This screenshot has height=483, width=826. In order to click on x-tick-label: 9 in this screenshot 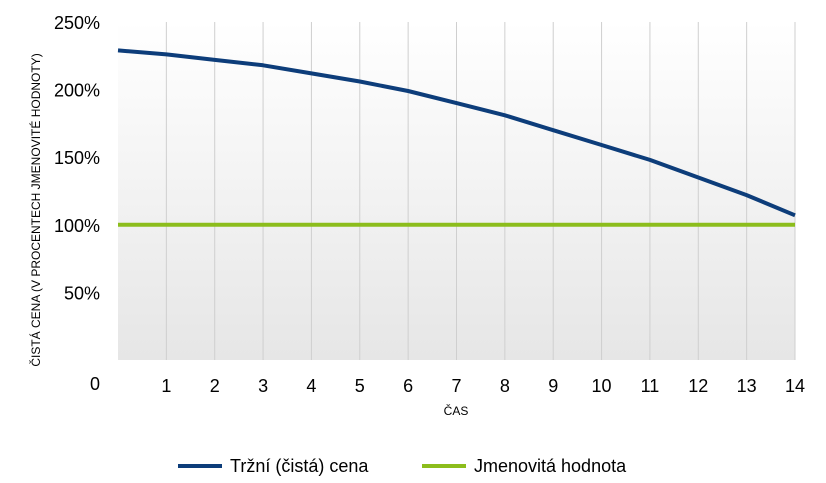, I will do `click(553, 386)`.